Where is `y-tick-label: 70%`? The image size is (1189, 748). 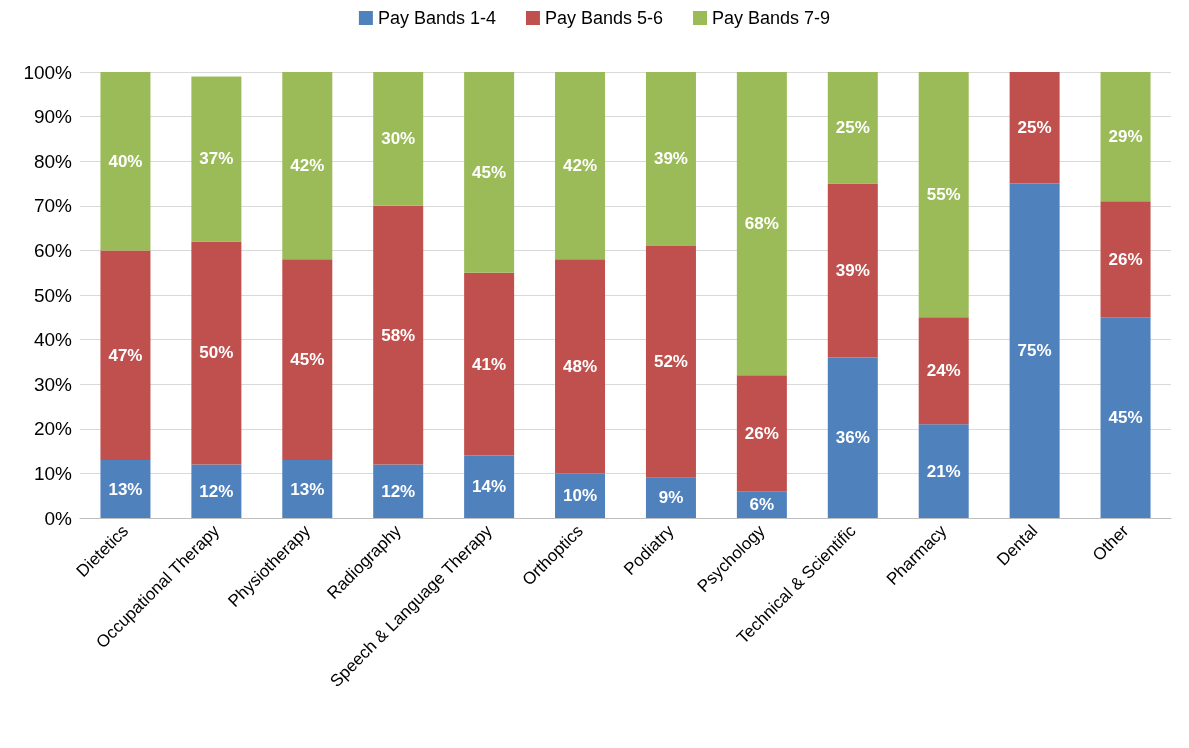
y-tick-label: 70% is located at coordinates (53, 206).